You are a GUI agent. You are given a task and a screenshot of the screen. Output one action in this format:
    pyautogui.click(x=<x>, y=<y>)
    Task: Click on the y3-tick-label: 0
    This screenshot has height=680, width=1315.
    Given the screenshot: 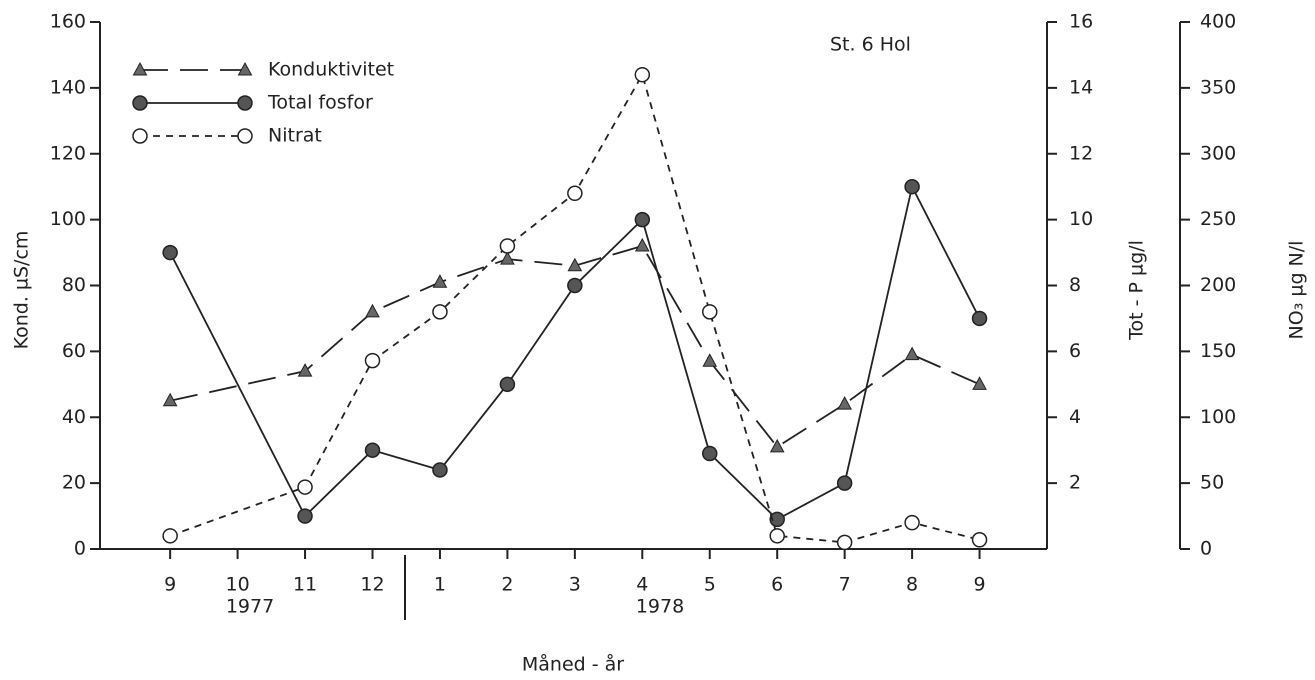 What is the action you would take?
    pyautogui.click(x=1206, y=549)
    